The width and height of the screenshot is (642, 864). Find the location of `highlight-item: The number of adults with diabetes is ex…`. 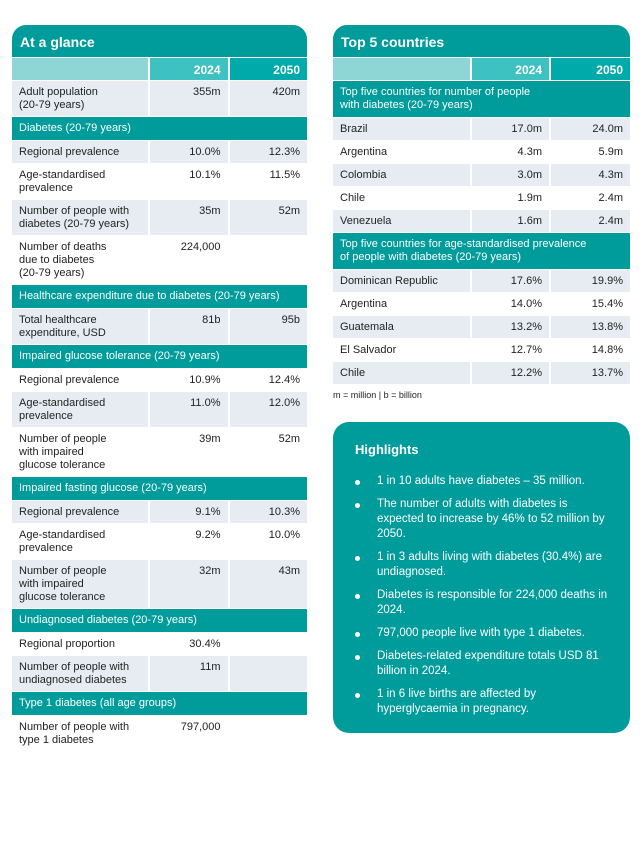

highlight-item: The number of adults with diabetes is ex… is located at coordinates (485, 519).